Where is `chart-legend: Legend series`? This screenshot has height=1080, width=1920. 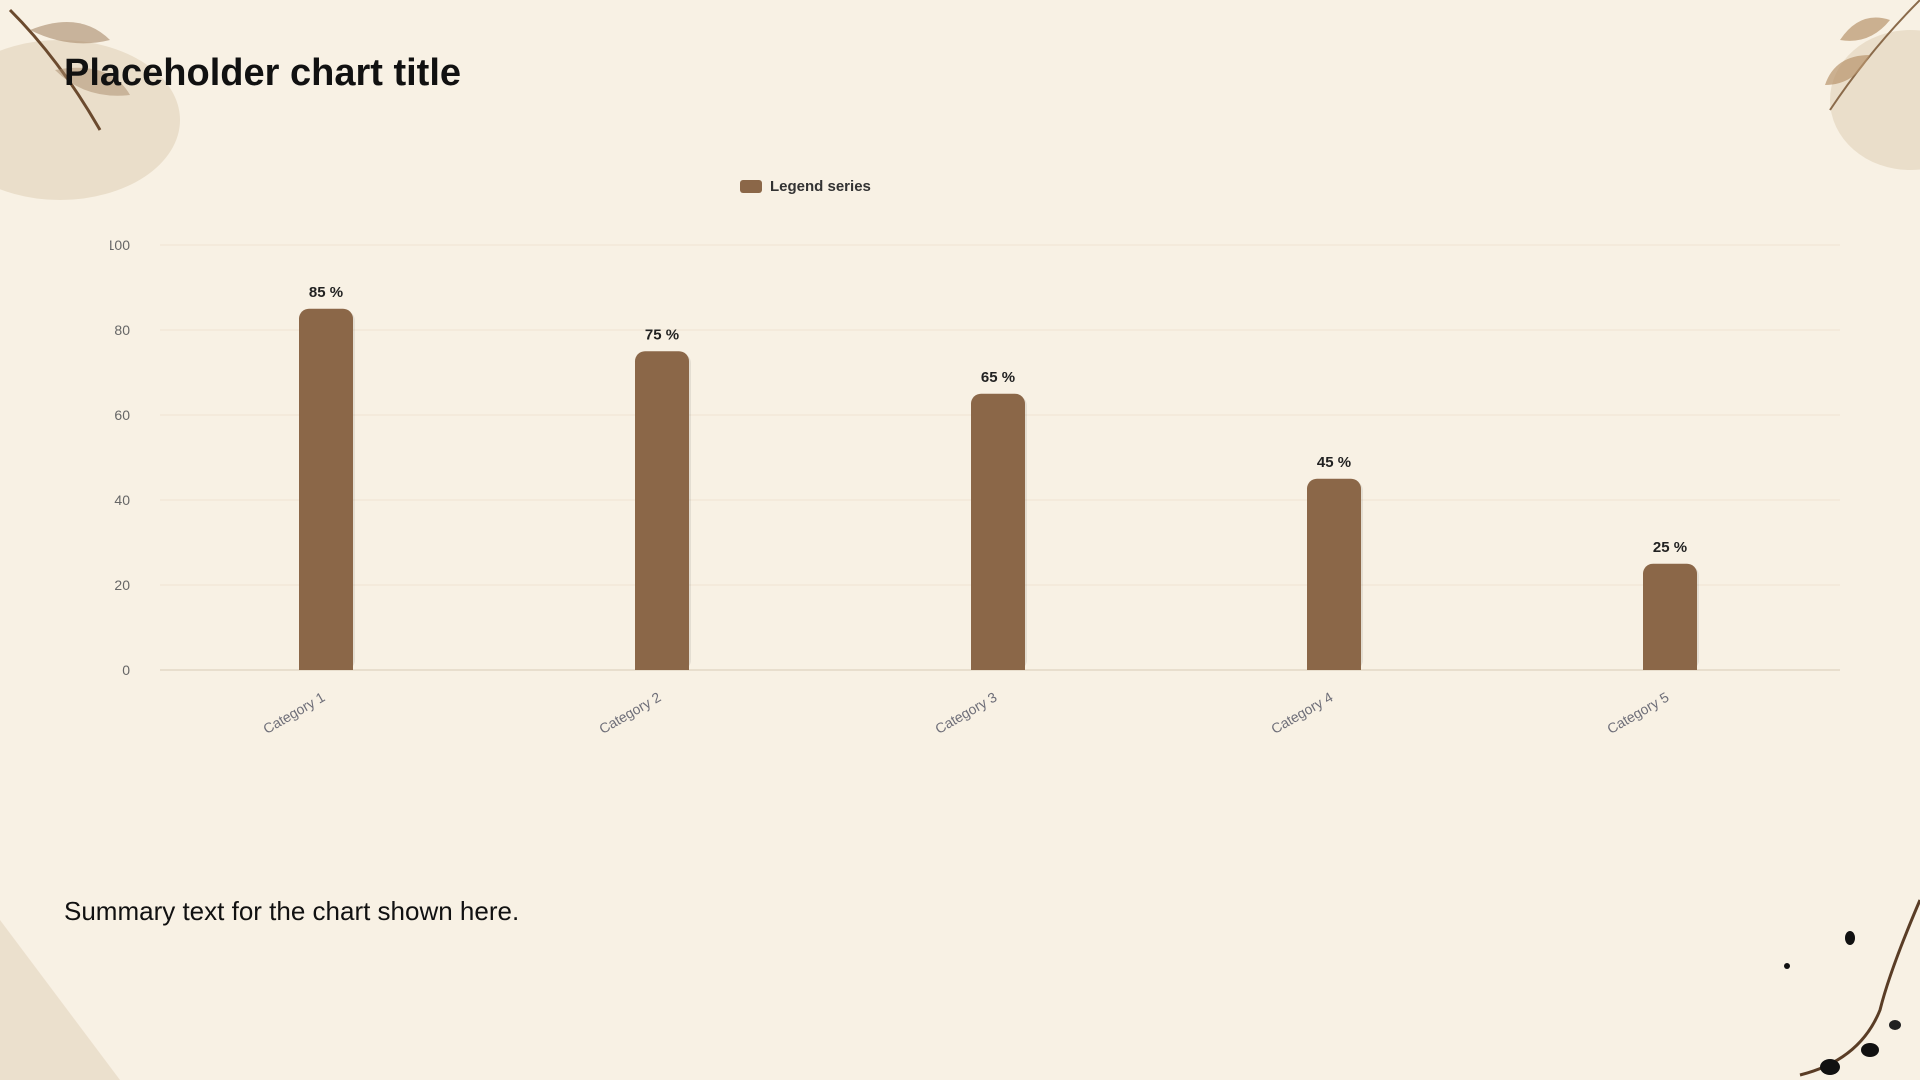 chart-legend: Legend series is located at coordinates (805, 186).